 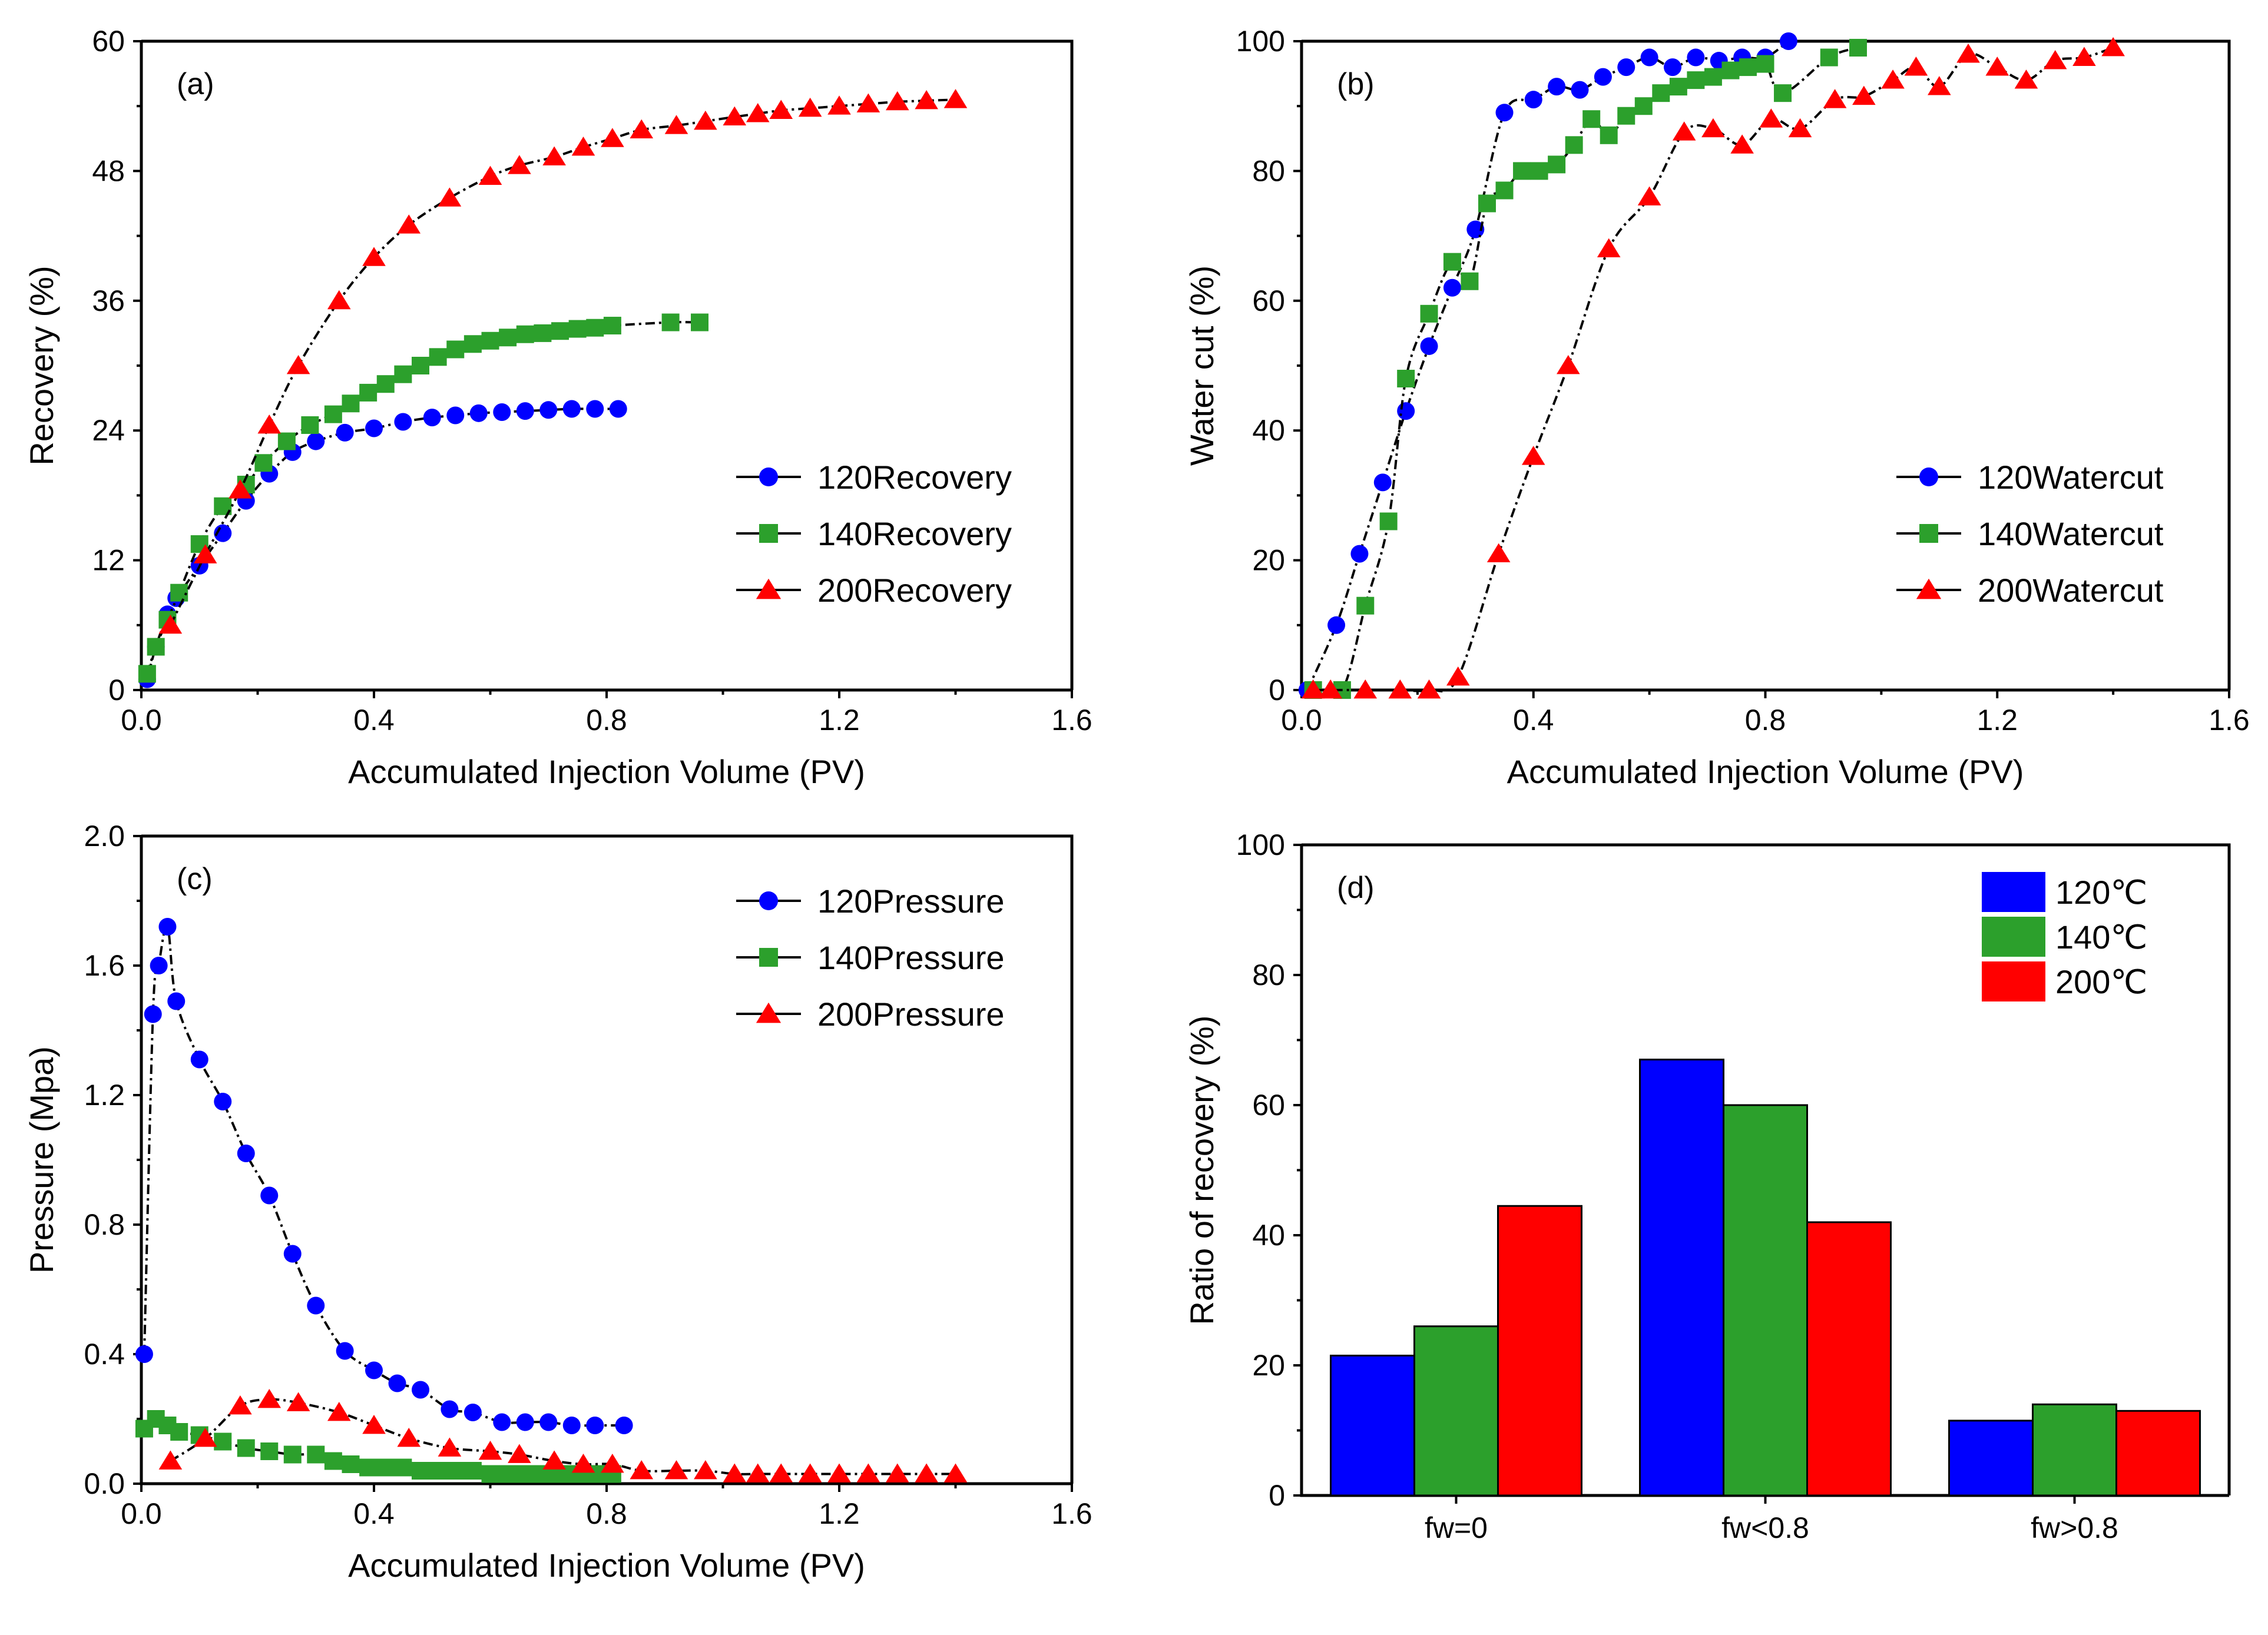 What do you see at coordinates (104, 1355) in the screenshot?
I see `y-tick-label: 0.4` at bounding box center [104, 1355].